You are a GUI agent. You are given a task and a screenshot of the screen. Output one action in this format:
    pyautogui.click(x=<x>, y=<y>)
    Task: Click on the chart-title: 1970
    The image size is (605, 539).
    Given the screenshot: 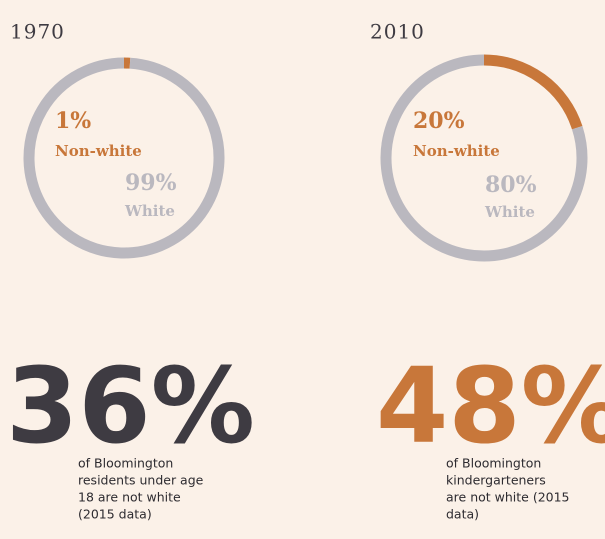 What is the action you would take?
    pyautogui.click(x=37, y=32)
    